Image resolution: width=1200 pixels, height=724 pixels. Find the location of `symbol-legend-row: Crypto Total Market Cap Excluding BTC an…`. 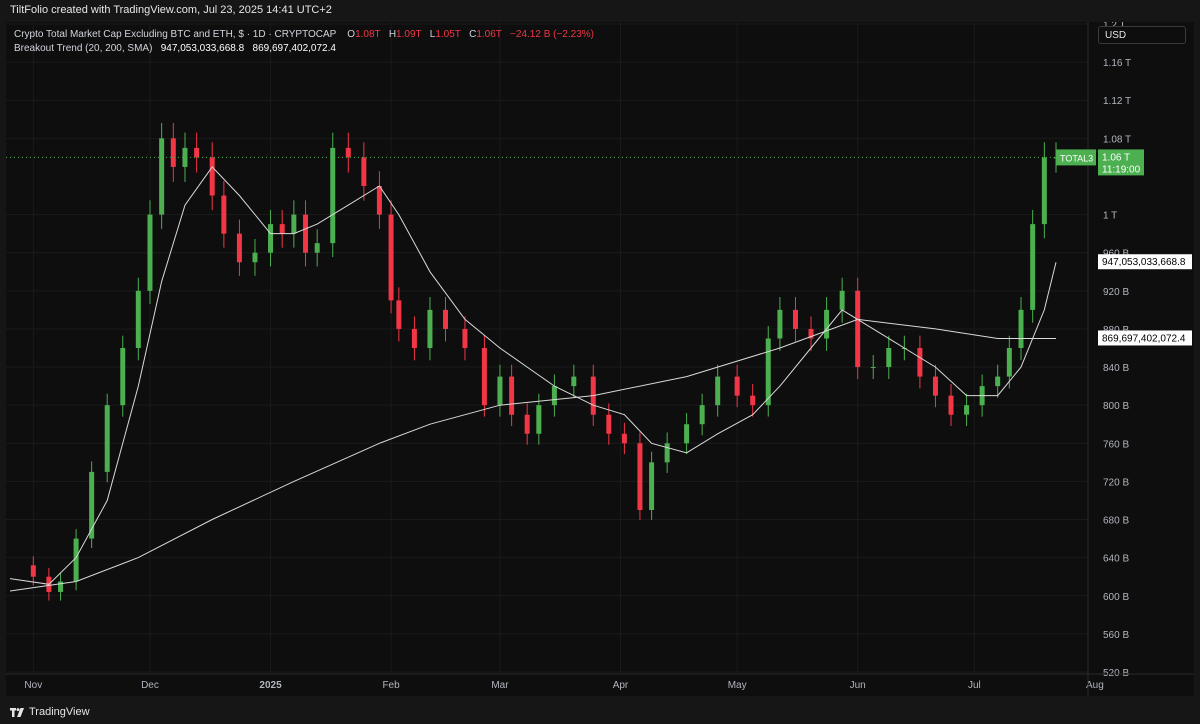

symbol-legend-row: Crypto Total Market Cap Excluding BTC an… is located at coordinates (304, 35).